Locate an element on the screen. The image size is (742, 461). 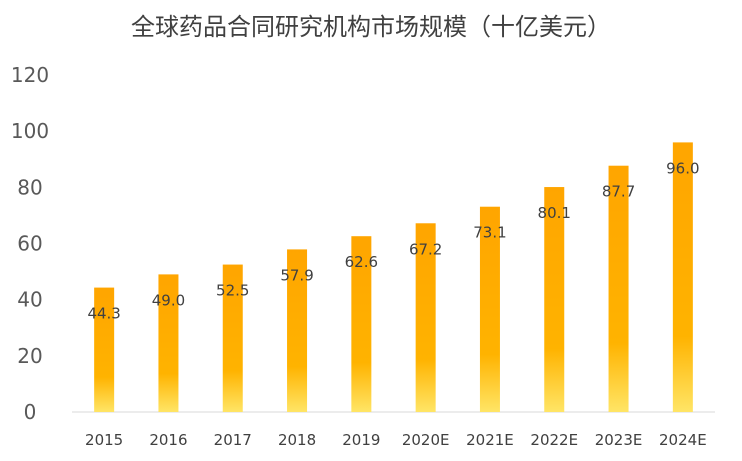
y-axis: 0 20 40 60 80 100 120 is located at coordinates (30, 243).